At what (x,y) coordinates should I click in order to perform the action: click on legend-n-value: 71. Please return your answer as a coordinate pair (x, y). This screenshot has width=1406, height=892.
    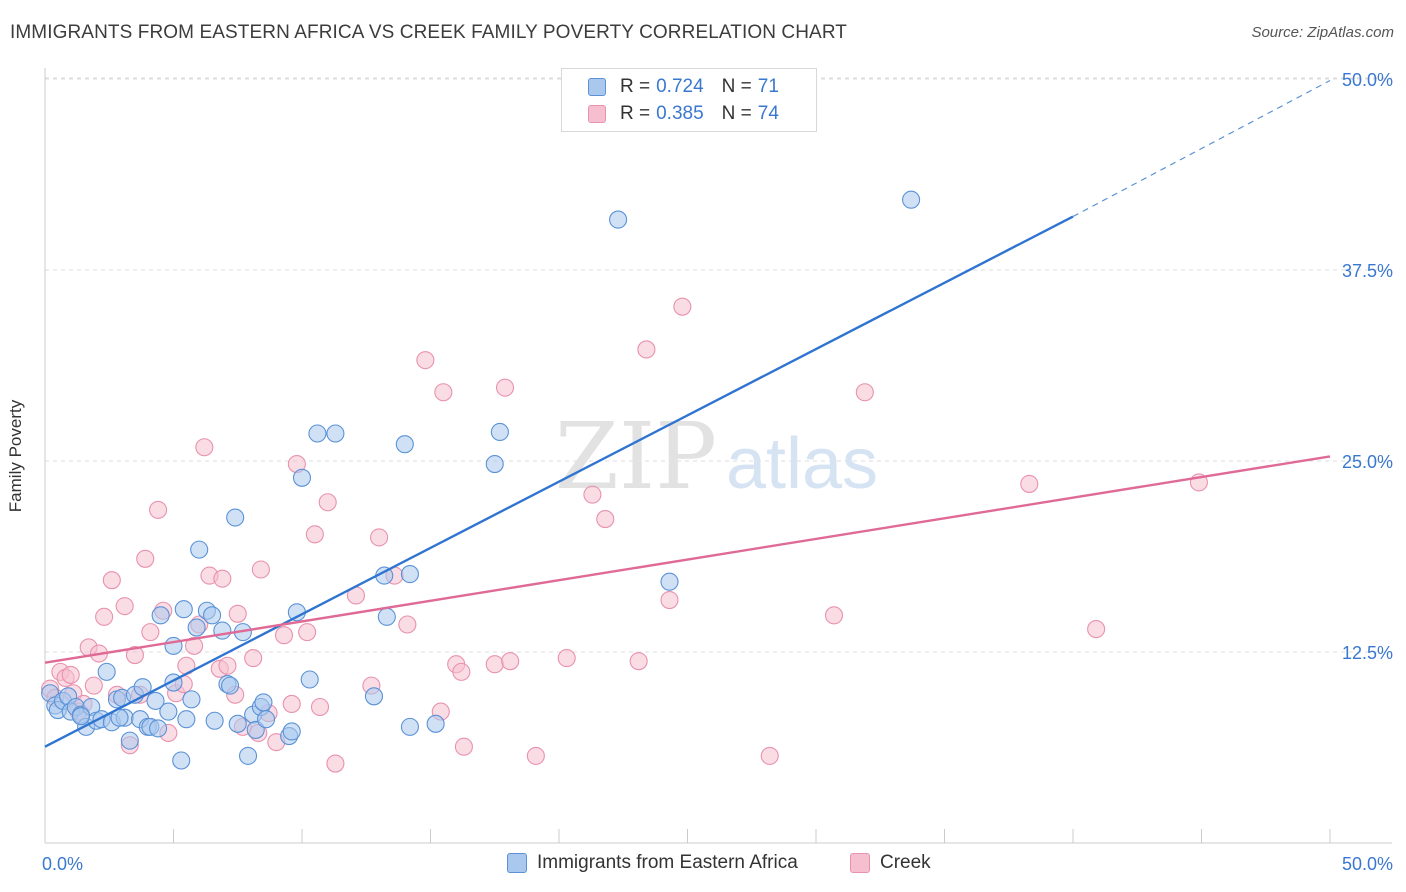
    Looking at the image, I should click on (768, 86).